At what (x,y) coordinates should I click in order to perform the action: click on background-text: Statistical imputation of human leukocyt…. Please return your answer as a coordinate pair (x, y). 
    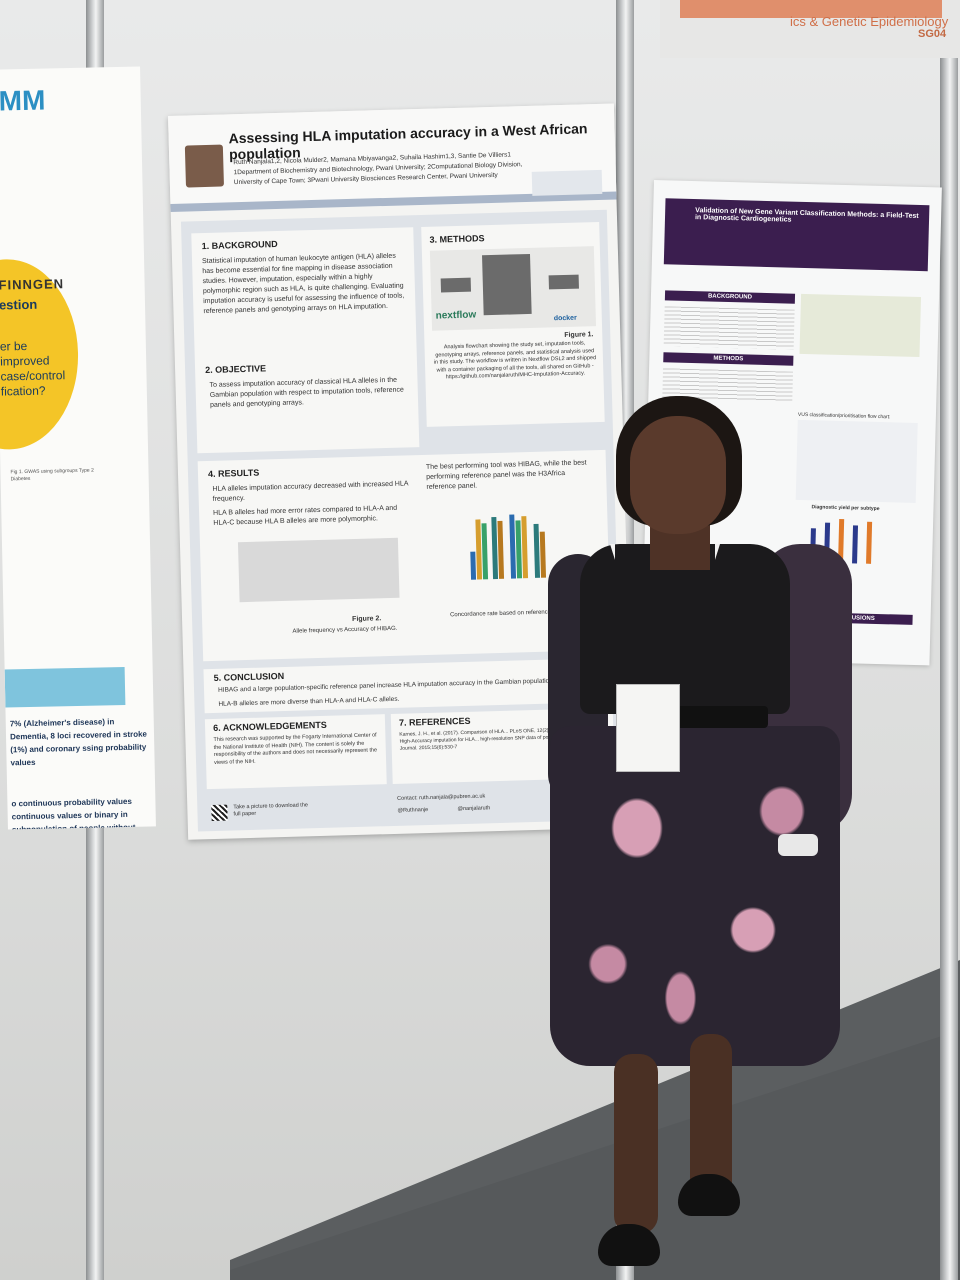
    Looking at the image, I should click on (303, 284).